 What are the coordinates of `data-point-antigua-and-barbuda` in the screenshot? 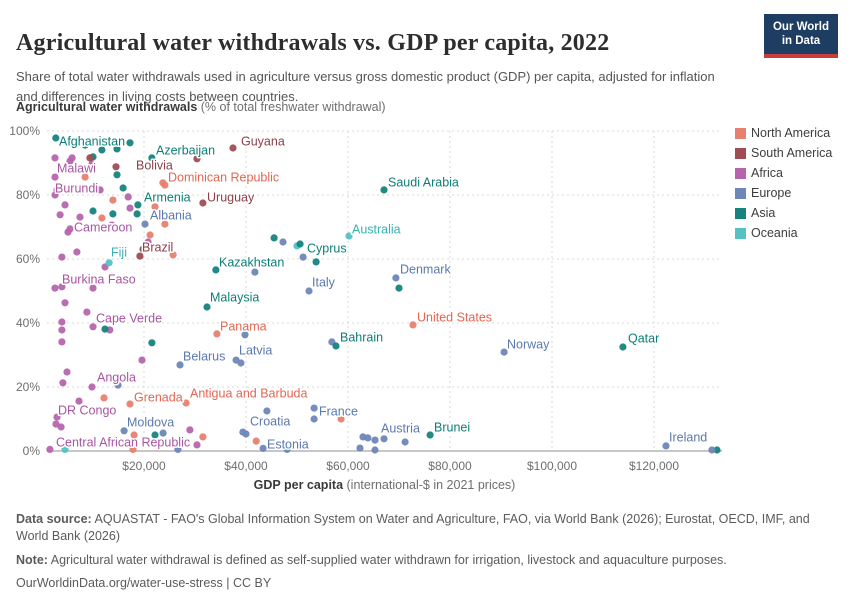 It's located at (186, 403).